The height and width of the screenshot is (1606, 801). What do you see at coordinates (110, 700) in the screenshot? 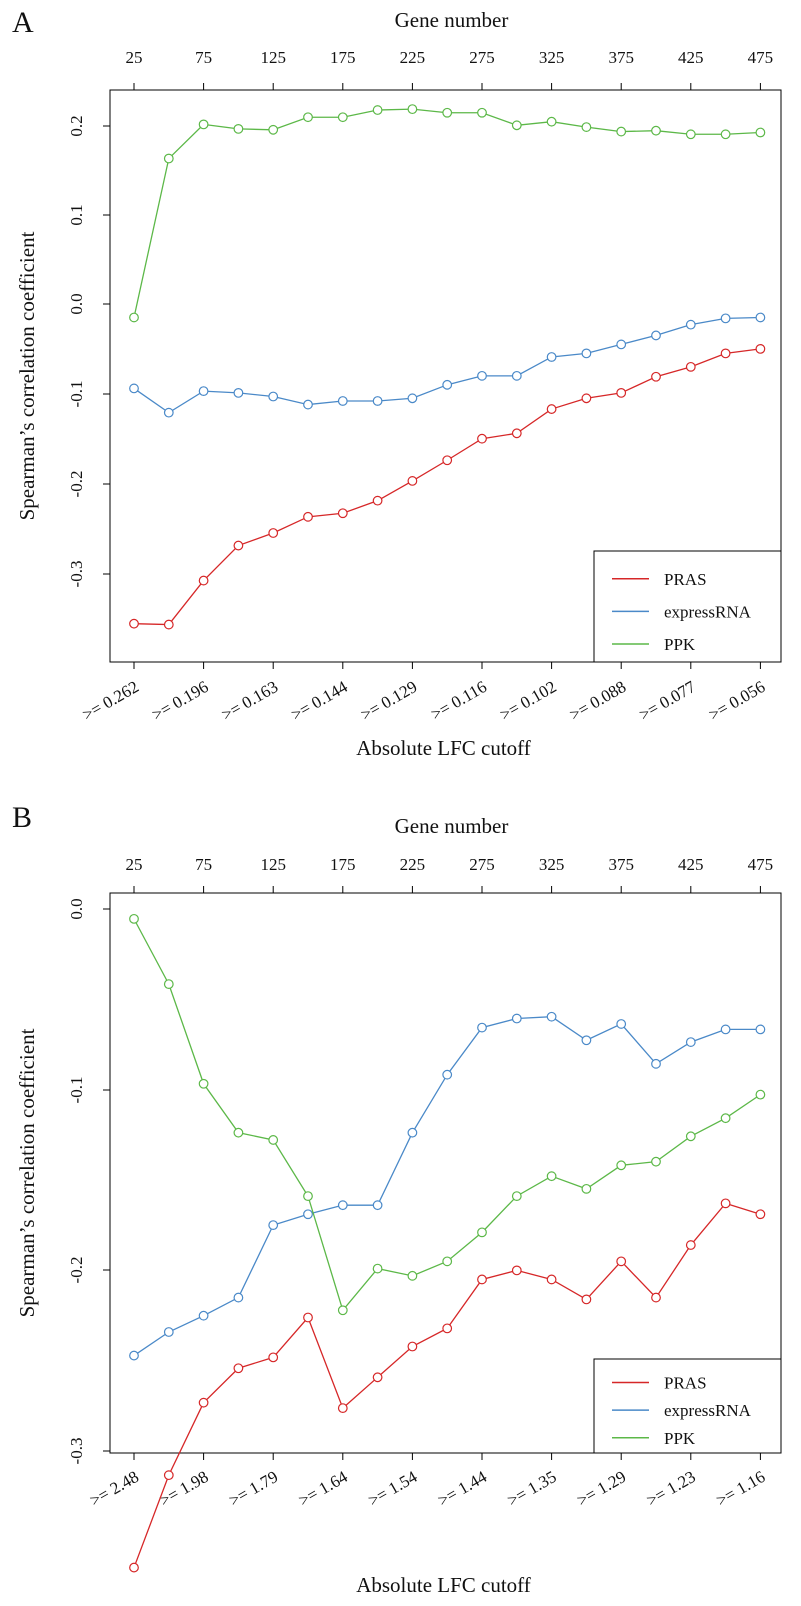
I see `bottom-tick-label: >= 0.262` at bounding box center [110, 700].